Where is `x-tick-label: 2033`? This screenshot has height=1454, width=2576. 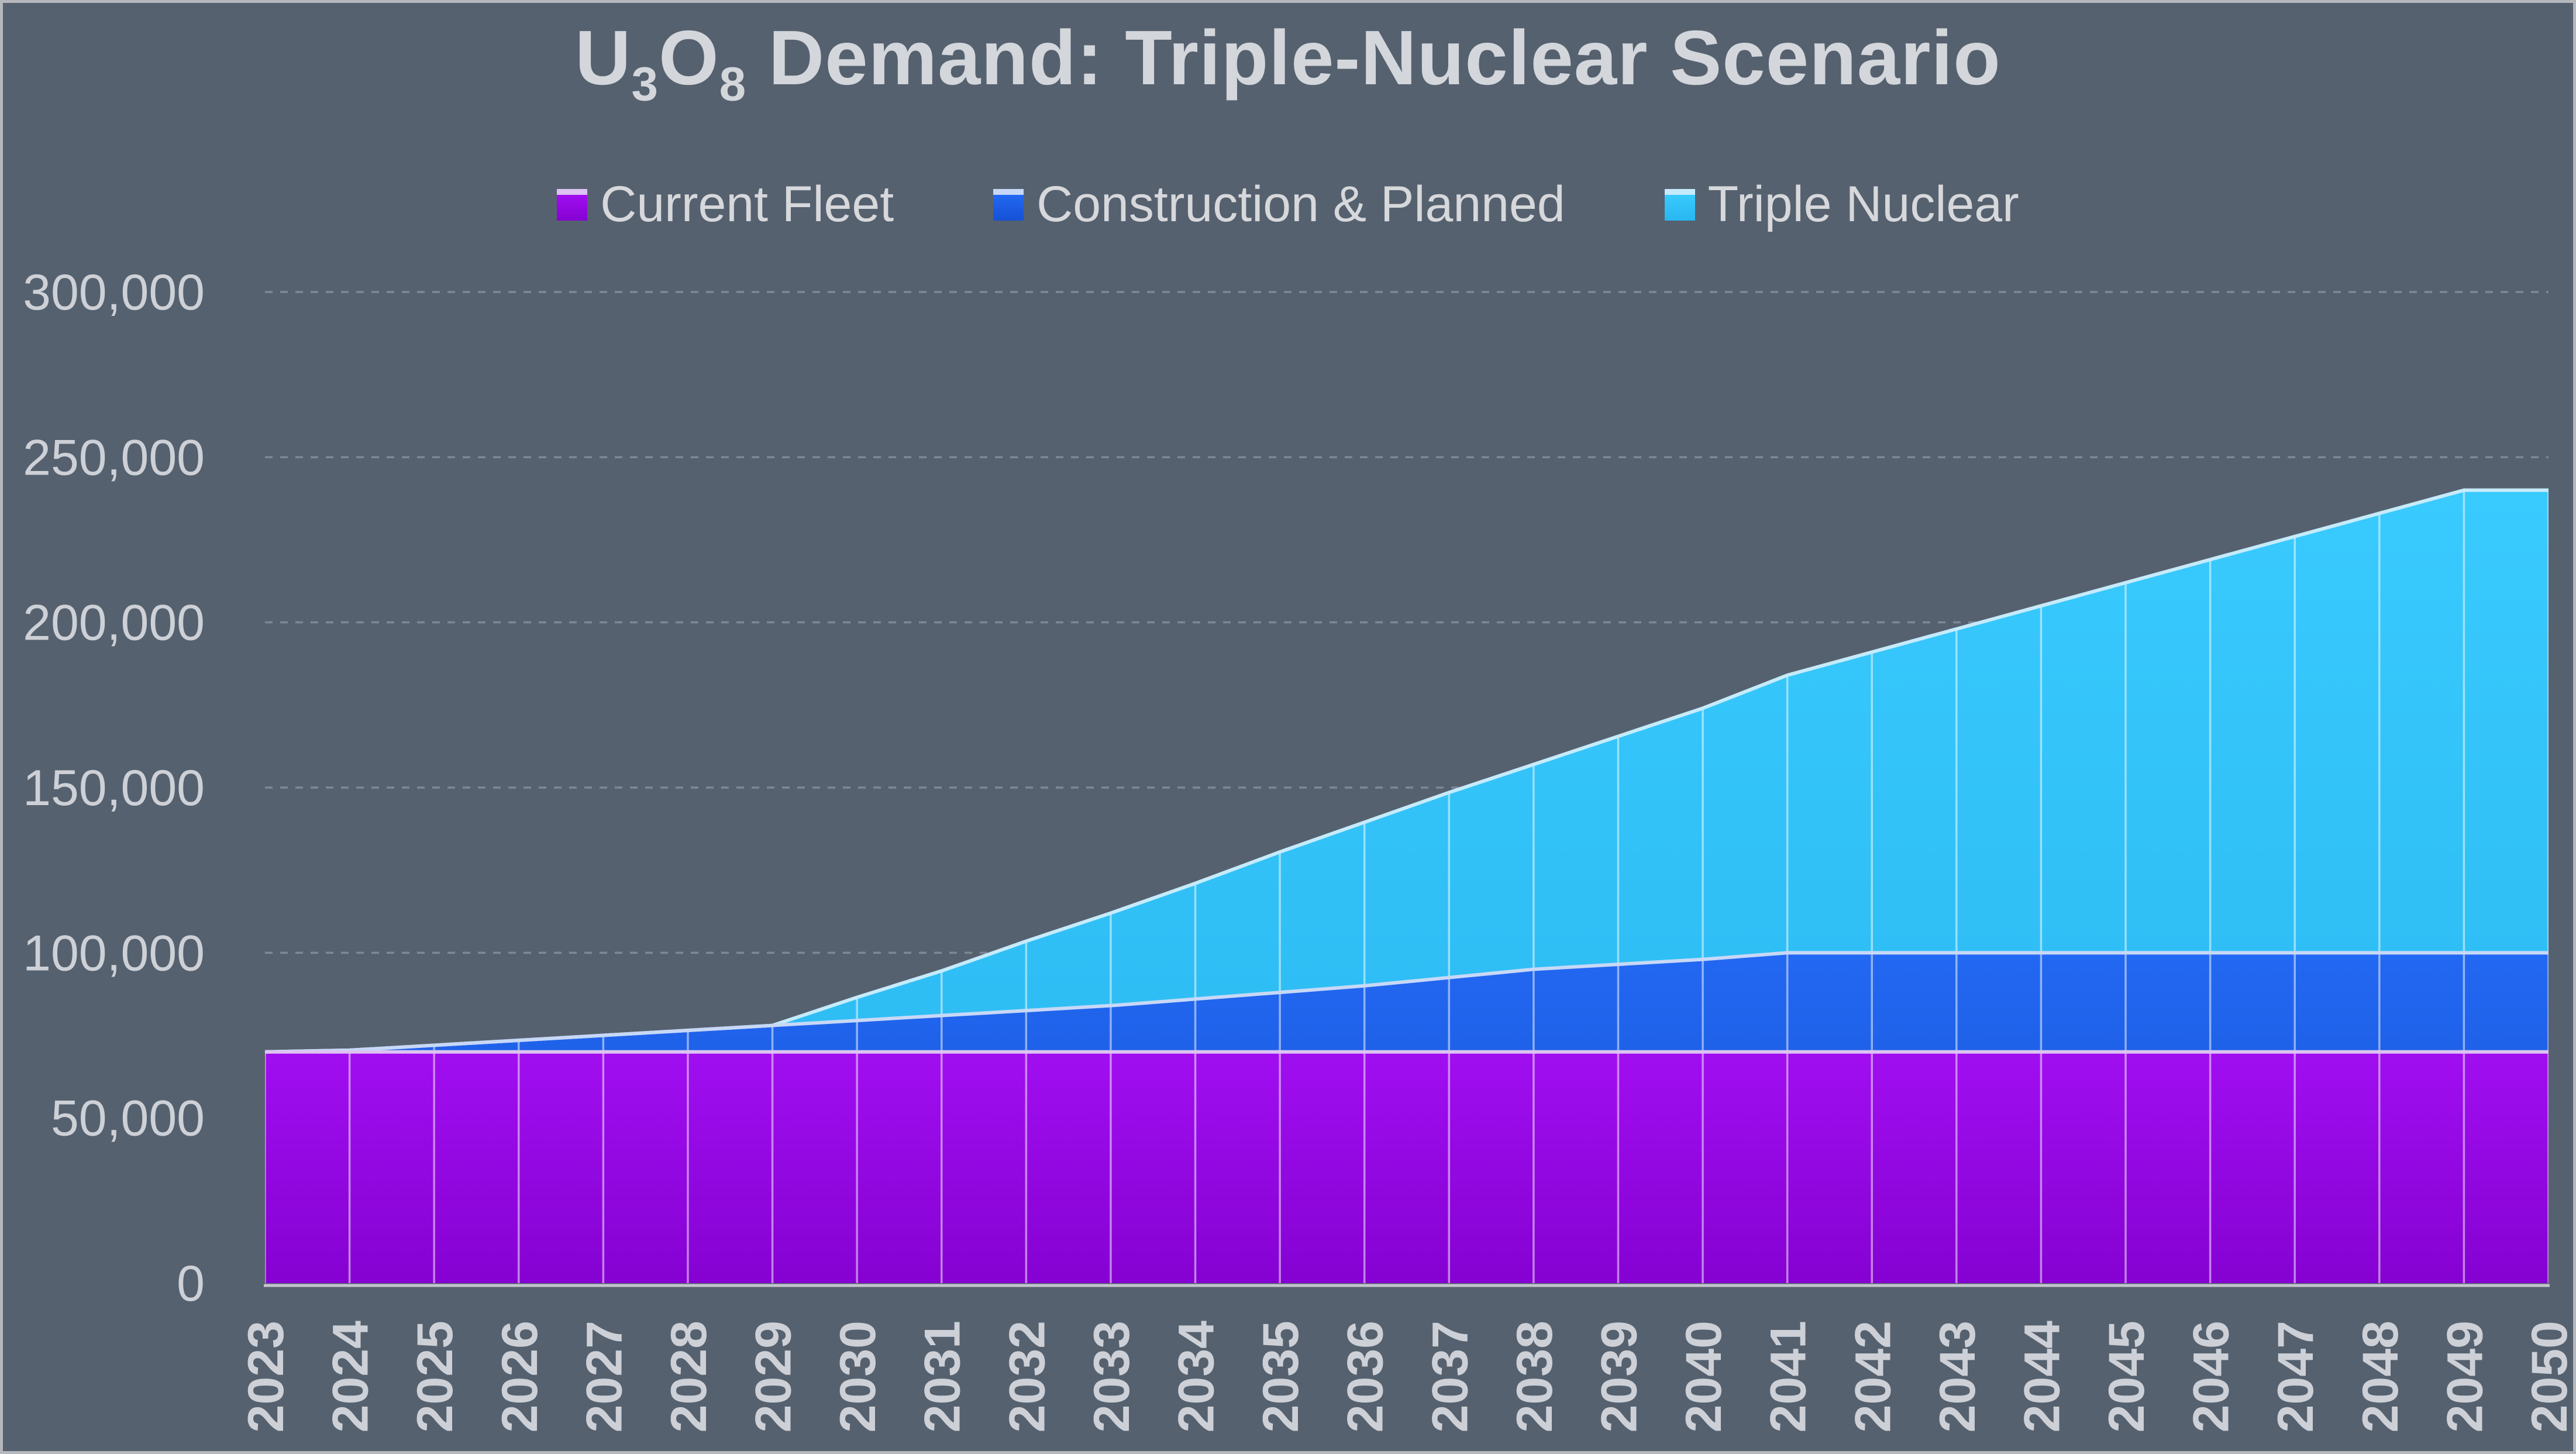 x-tick-label: 2033 is located at coordinates (1112, 1377).